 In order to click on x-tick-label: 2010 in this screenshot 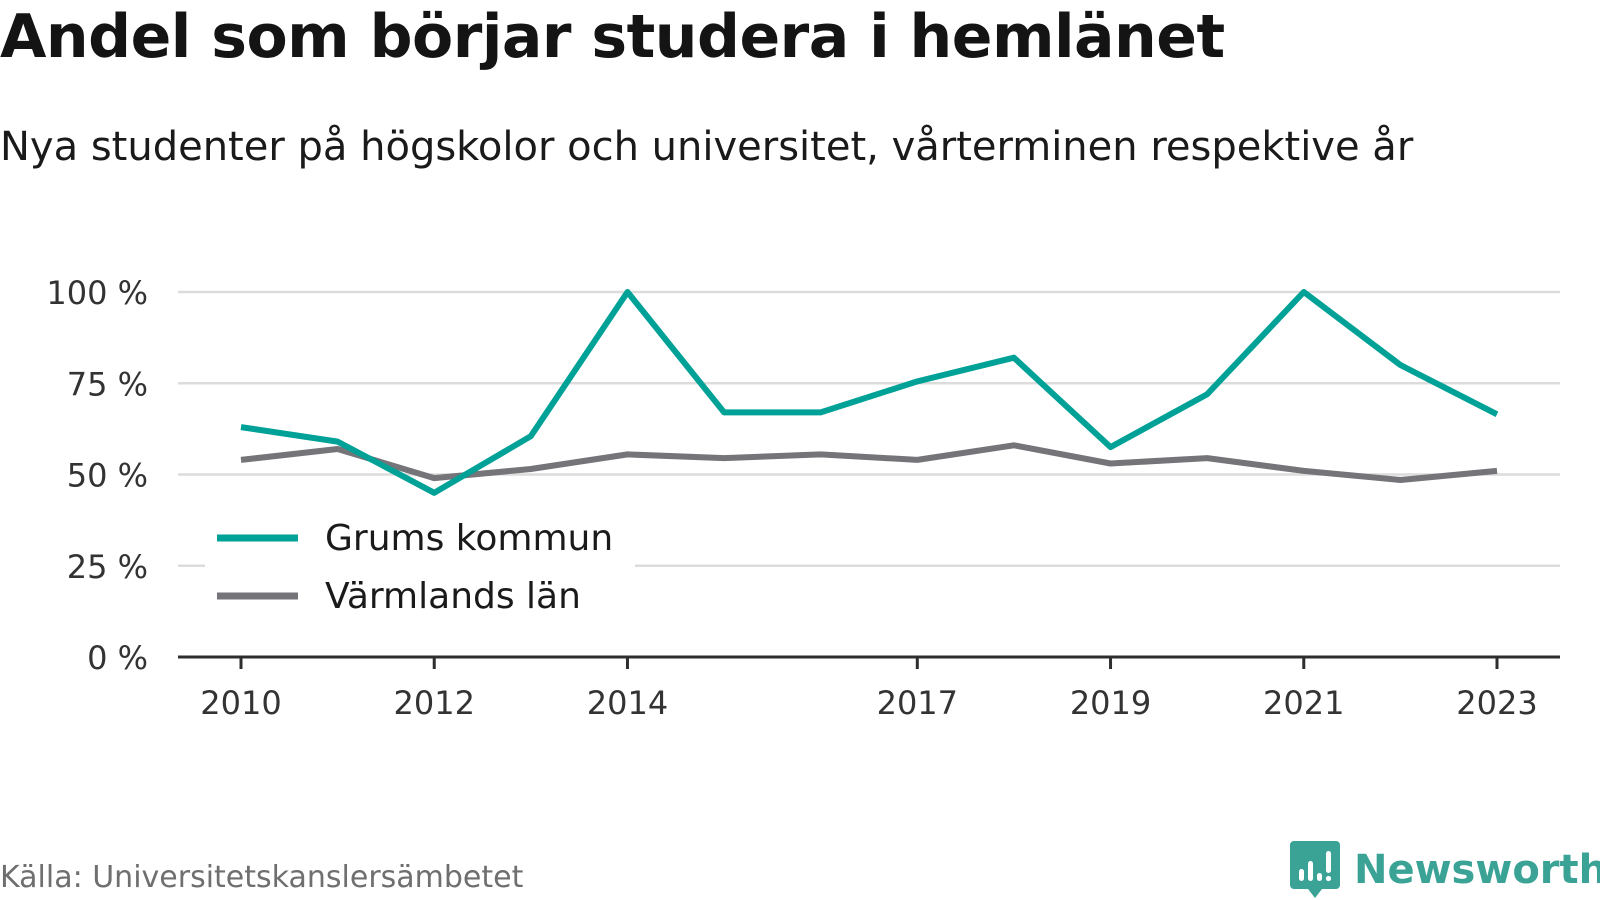, I will do `click(240, 703)`.